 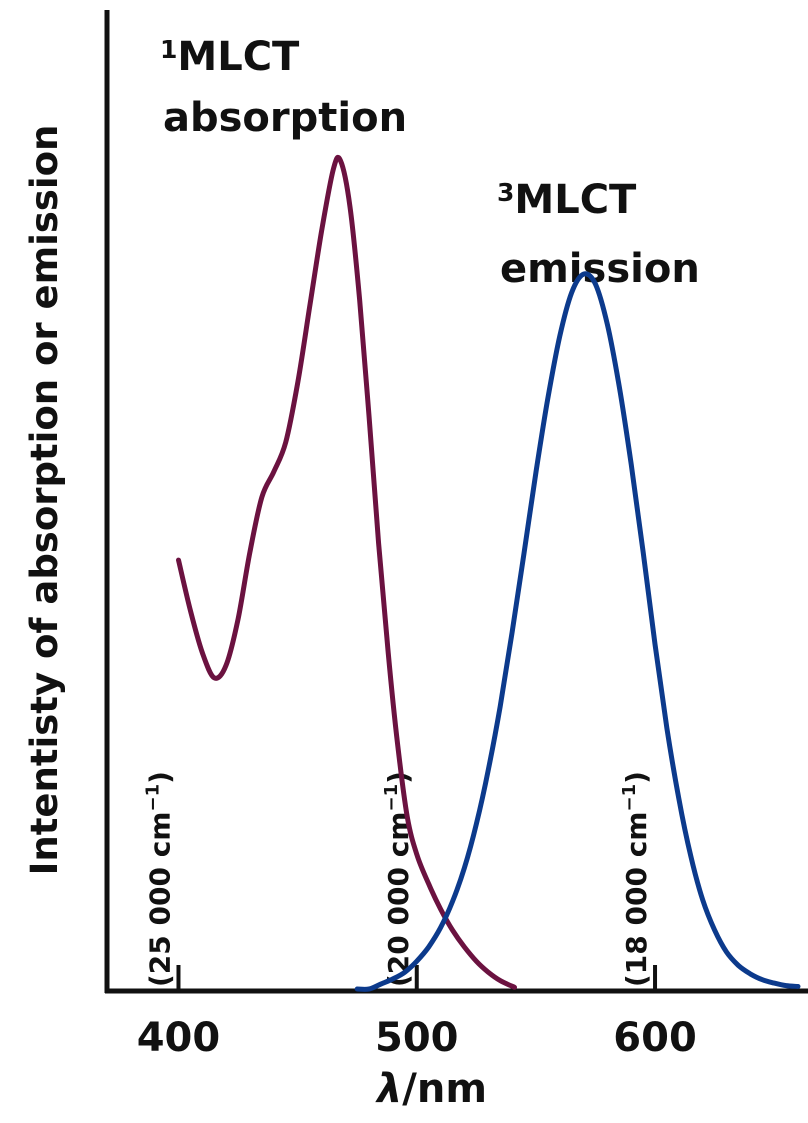 I want to click on absorption-label-mlct: MLCT, so click(x=238, y=57).